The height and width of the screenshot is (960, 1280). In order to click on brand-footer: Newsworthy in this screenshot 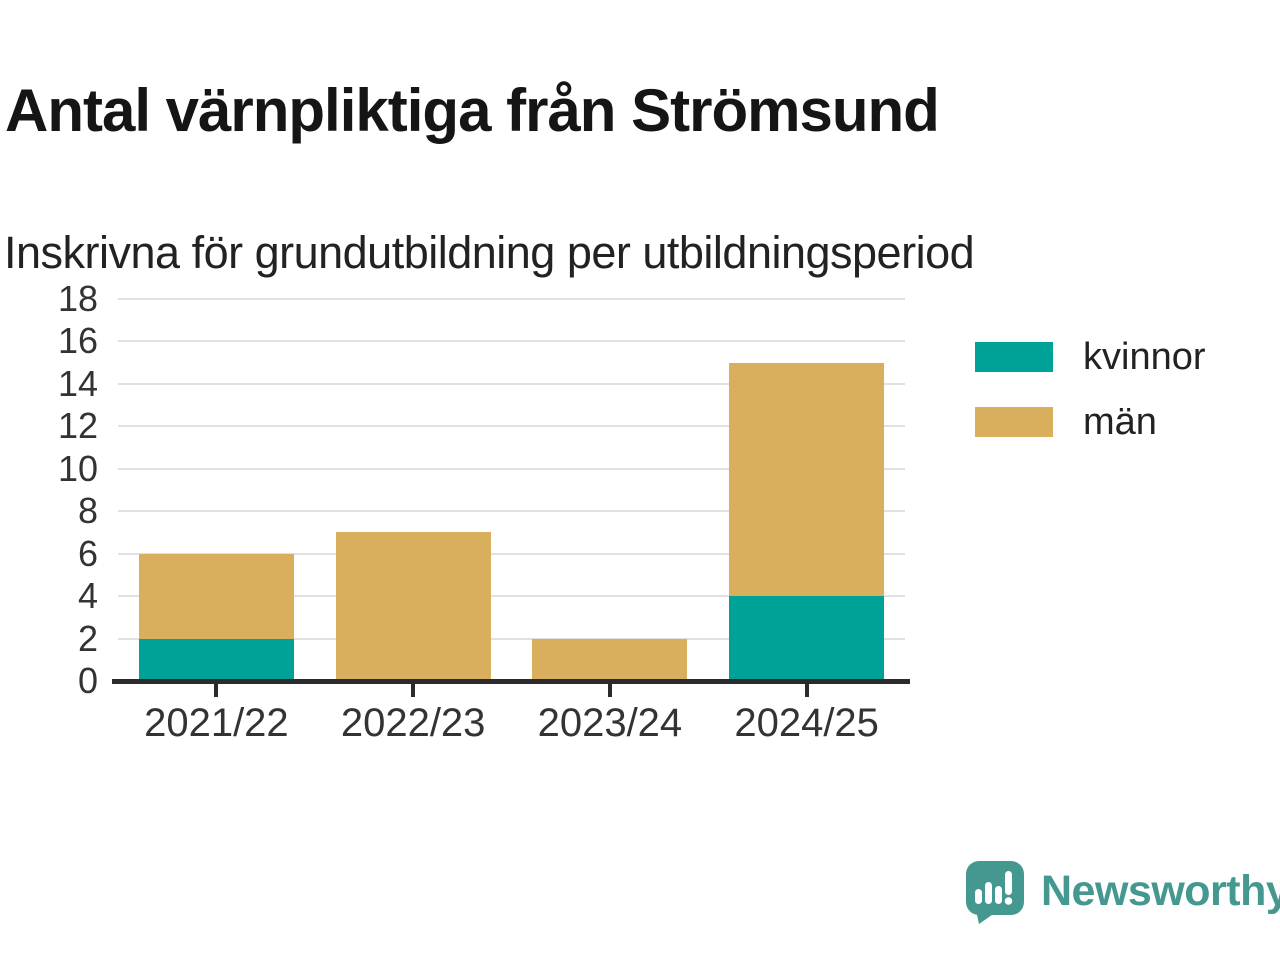, I will do `click(1121, 891)`.